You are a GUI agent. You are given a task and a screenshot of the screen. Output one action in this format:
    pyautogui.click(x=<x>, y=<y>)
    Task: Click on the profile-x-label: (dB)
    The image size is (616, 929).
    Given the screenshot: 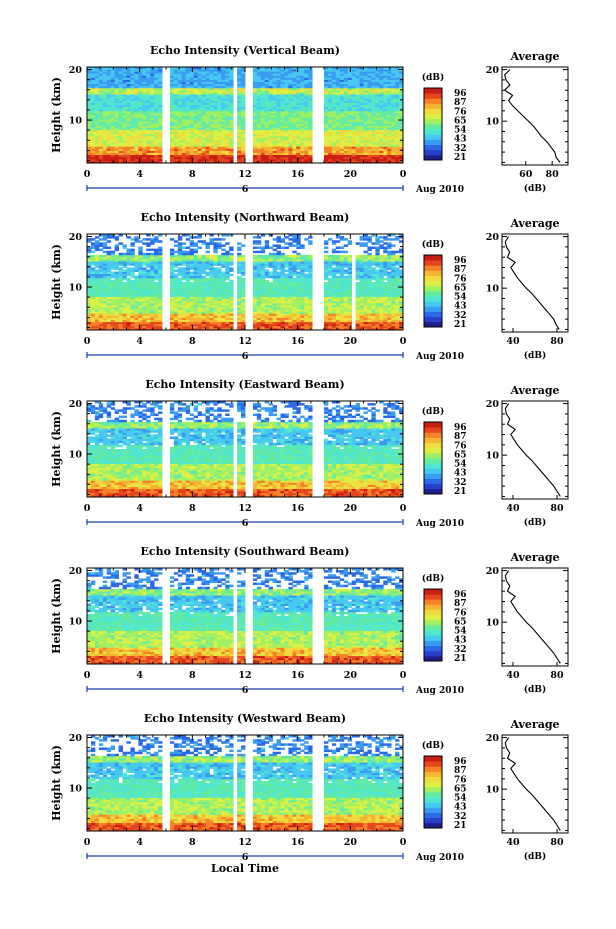 What is the action you would take?
    pyautogui.click(x=535, y=188)
    